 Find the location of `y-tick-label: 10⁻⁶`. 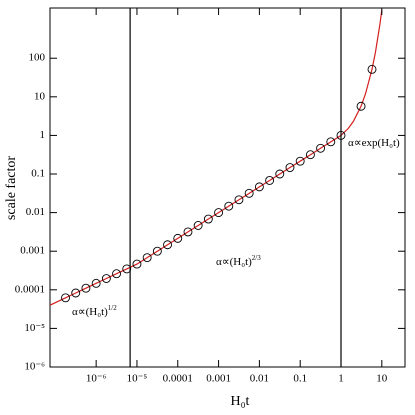

y-tick-label: 10⁻⁶ is located at coordinates (34, 367).